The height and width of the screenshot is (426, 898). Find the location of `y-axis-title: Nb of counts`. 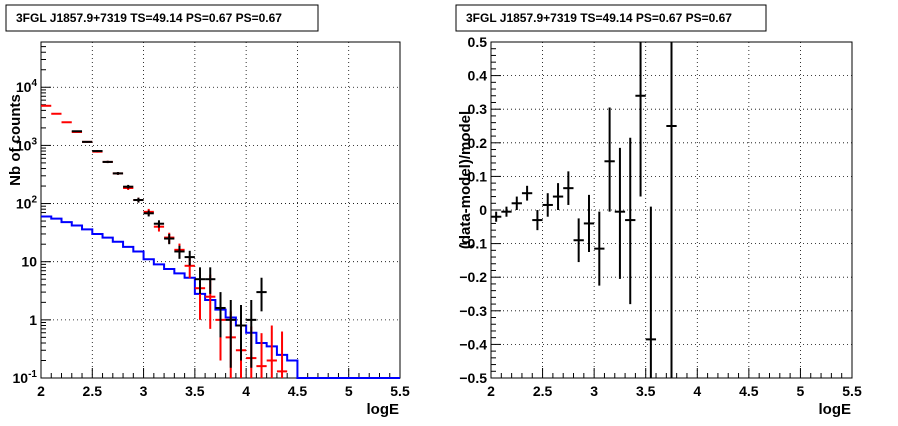

y-axis-title: Nb of counts is located at coordinates (15, 140).